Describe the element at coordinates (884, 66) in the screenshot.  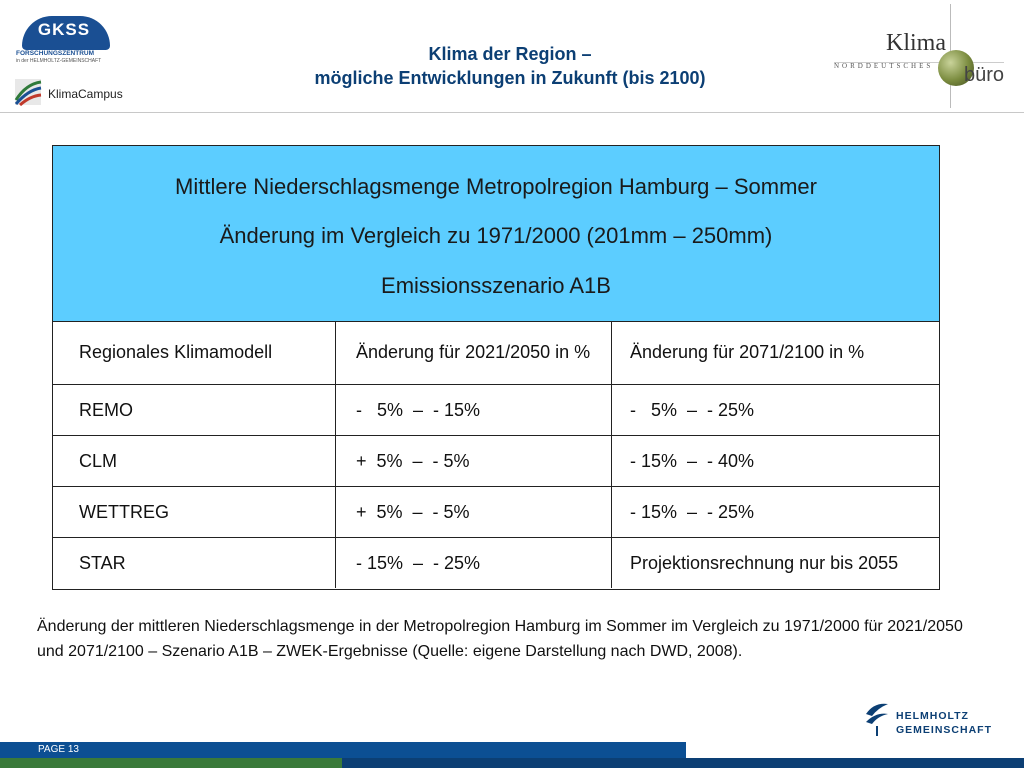
I see `klimabuero-logo-norddeutsches: NORDDEUTSCHES` at that location.